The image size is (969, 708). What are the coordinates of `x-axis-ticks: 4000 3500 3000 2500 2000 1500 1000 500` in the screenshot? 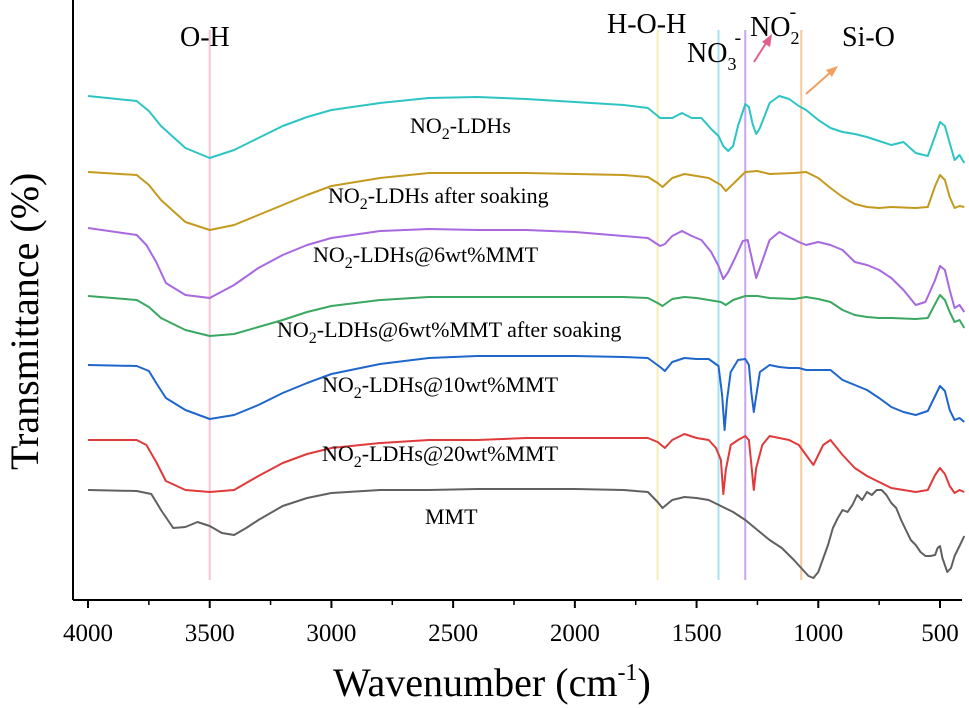 It's located at (511, 623).